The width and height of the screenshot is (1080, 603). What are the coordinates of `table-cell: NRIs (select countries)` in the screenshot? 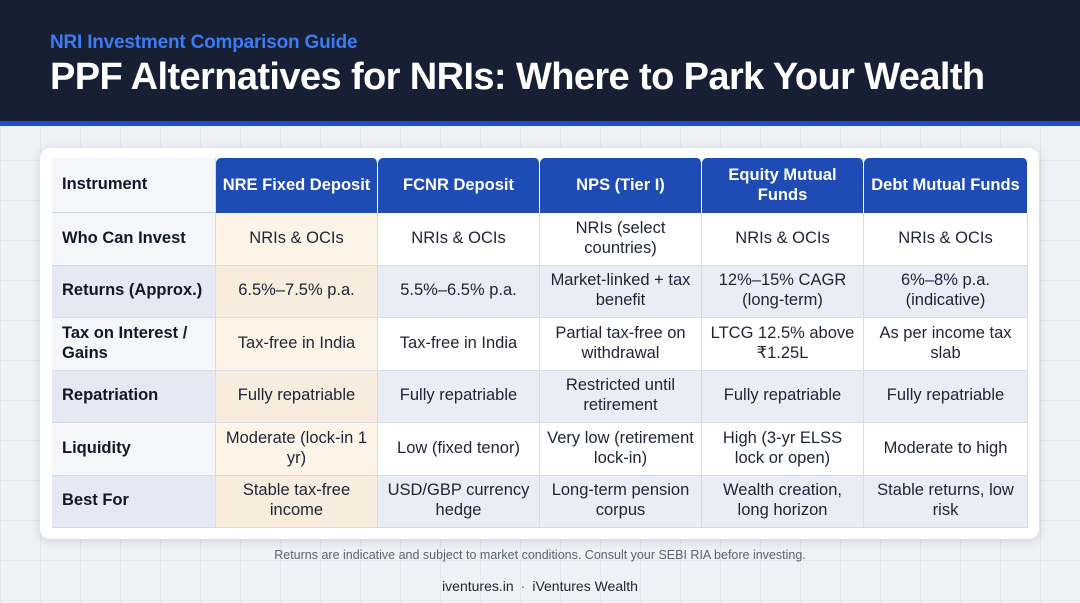 It's located at (621, 239).